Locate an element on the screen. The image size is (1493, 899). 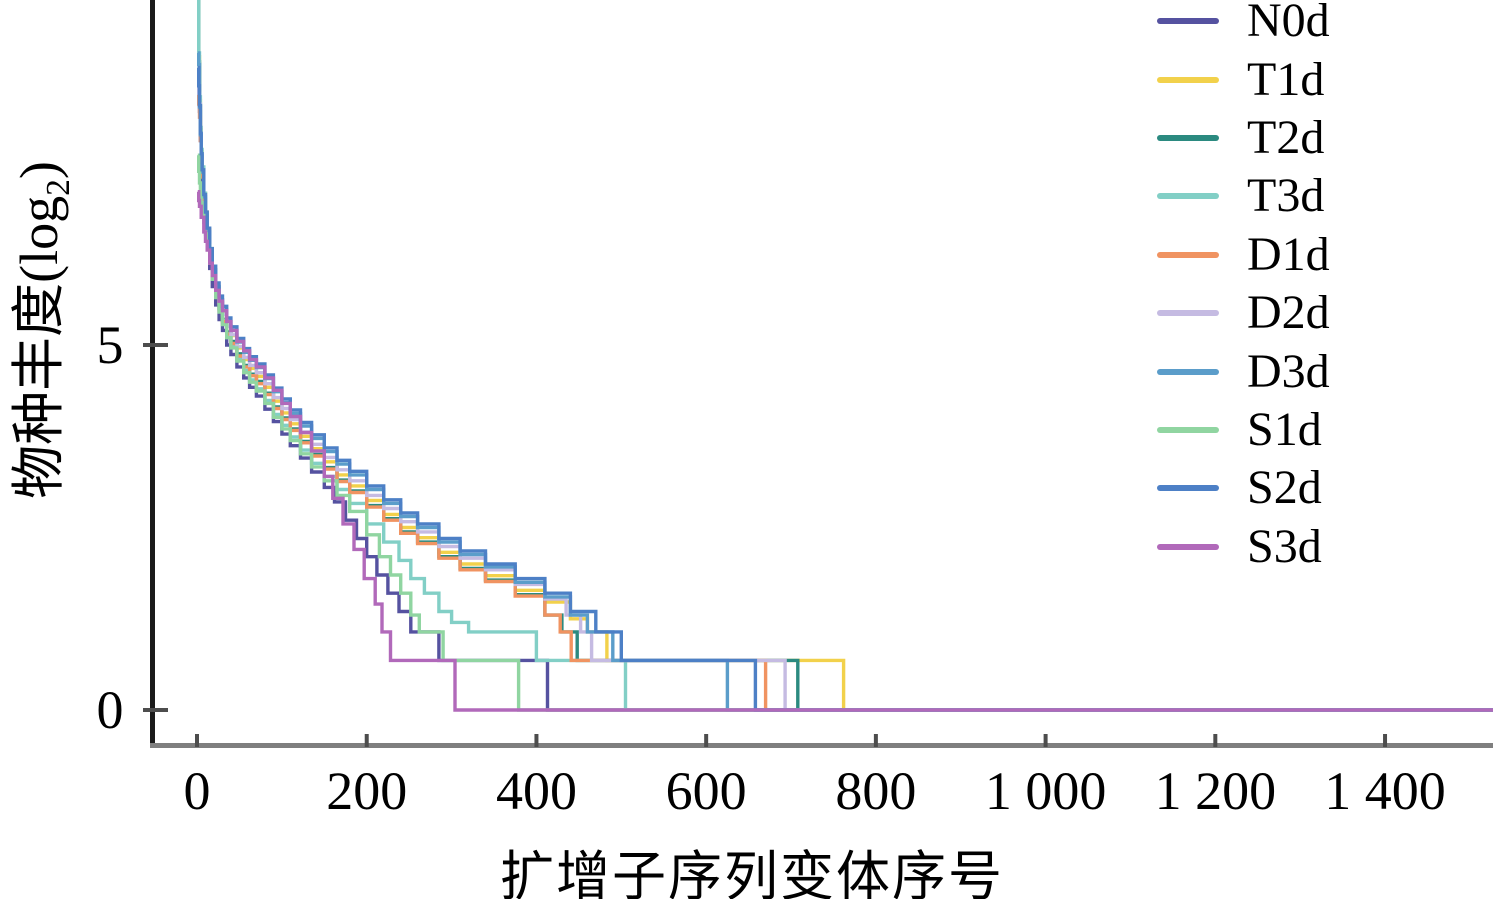
legend-item-T1d: T1d is located at coordinates (1243, 79).